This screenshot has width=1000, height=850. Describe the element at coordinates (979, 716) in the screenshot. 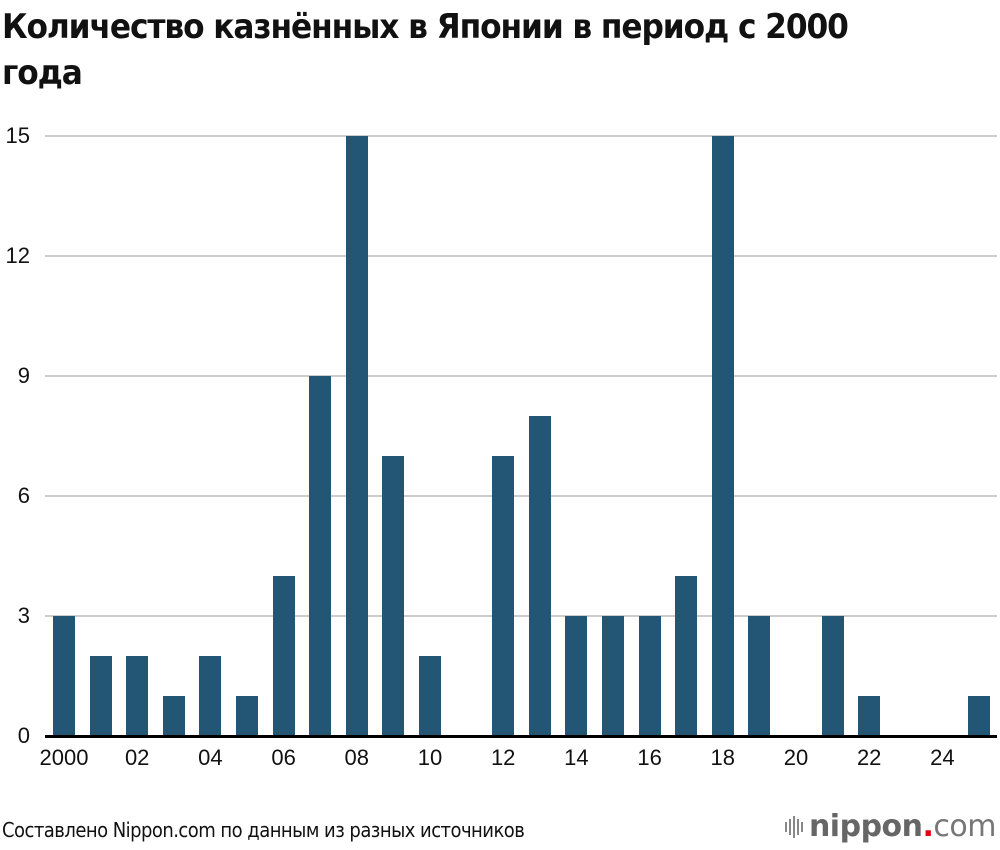

I see `bar-2025` at that location.